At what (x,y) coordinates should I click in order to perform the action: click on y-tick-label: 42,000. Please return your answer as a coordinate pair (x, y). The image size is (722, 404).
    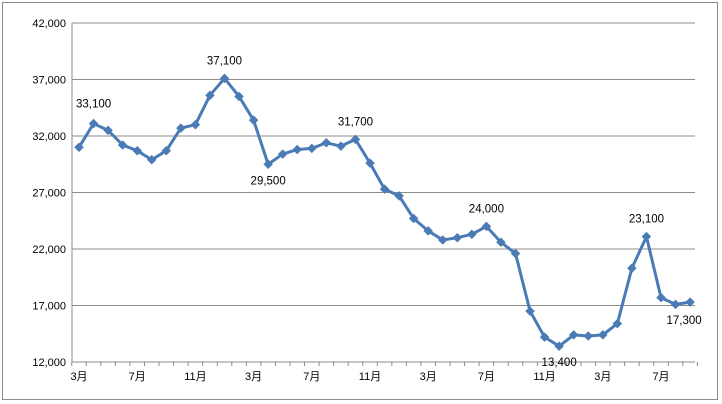
    Looking at the image, I should click on (49, 24).